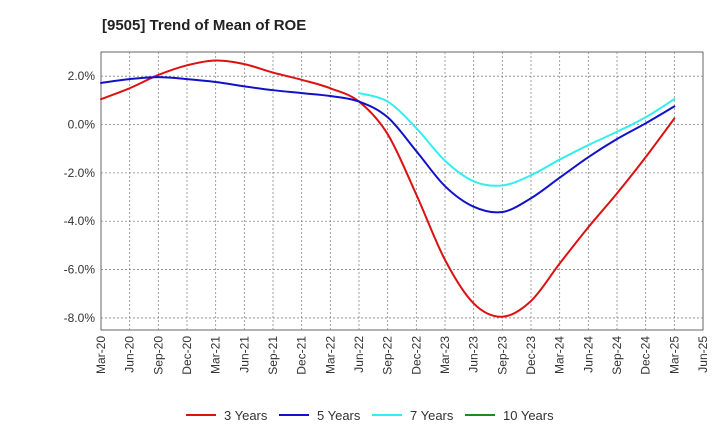 The image size is (720, 440). I want to click on x-tick-label: Jun-21, so click(244, 354).